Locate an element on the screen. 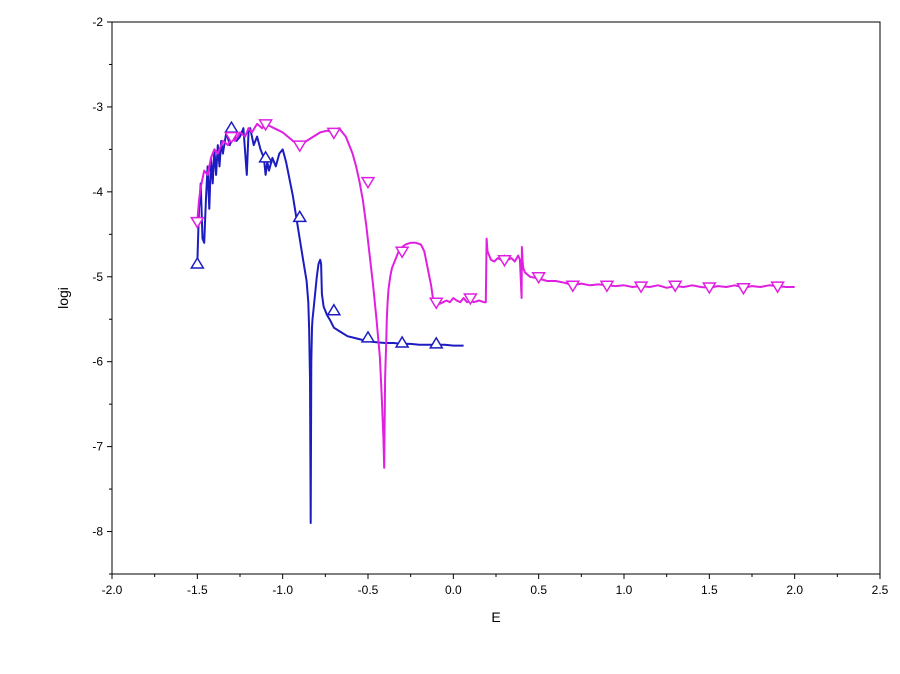 The width and height of the screenshot is (900, 674). y-tick-label: -3 is located at coordinates (97, 107).